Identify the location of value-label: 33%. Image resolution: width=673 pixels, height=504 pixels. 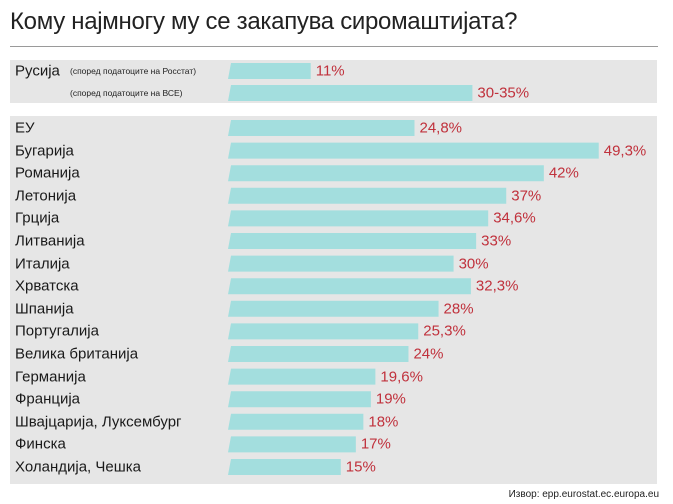
(496, 241).